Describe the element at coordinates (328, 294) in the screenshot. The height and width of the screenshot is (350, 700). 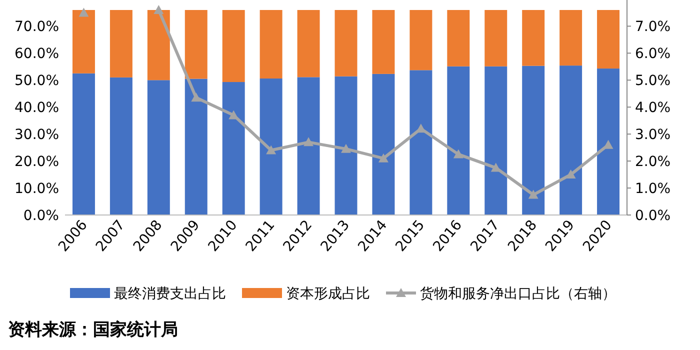
I see `legend-label: 资本形成占比` at that location.